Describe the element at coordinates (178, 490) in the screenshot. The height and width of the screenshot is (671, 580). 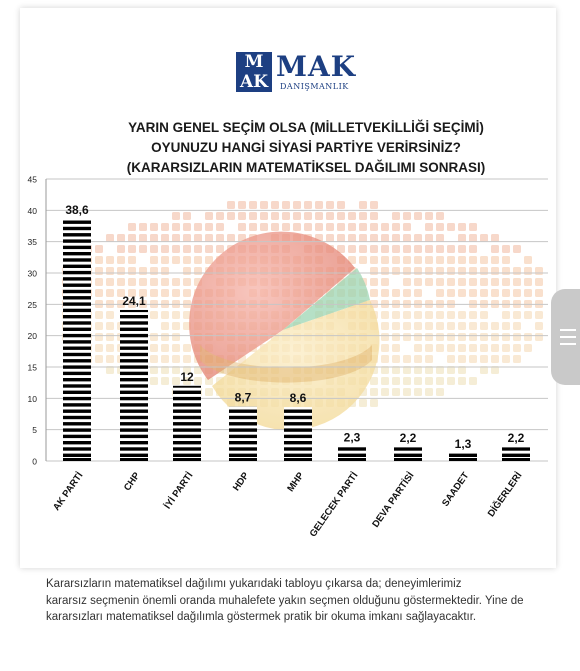
I see `x-tick-label: İYİ PARTİ` at that location.